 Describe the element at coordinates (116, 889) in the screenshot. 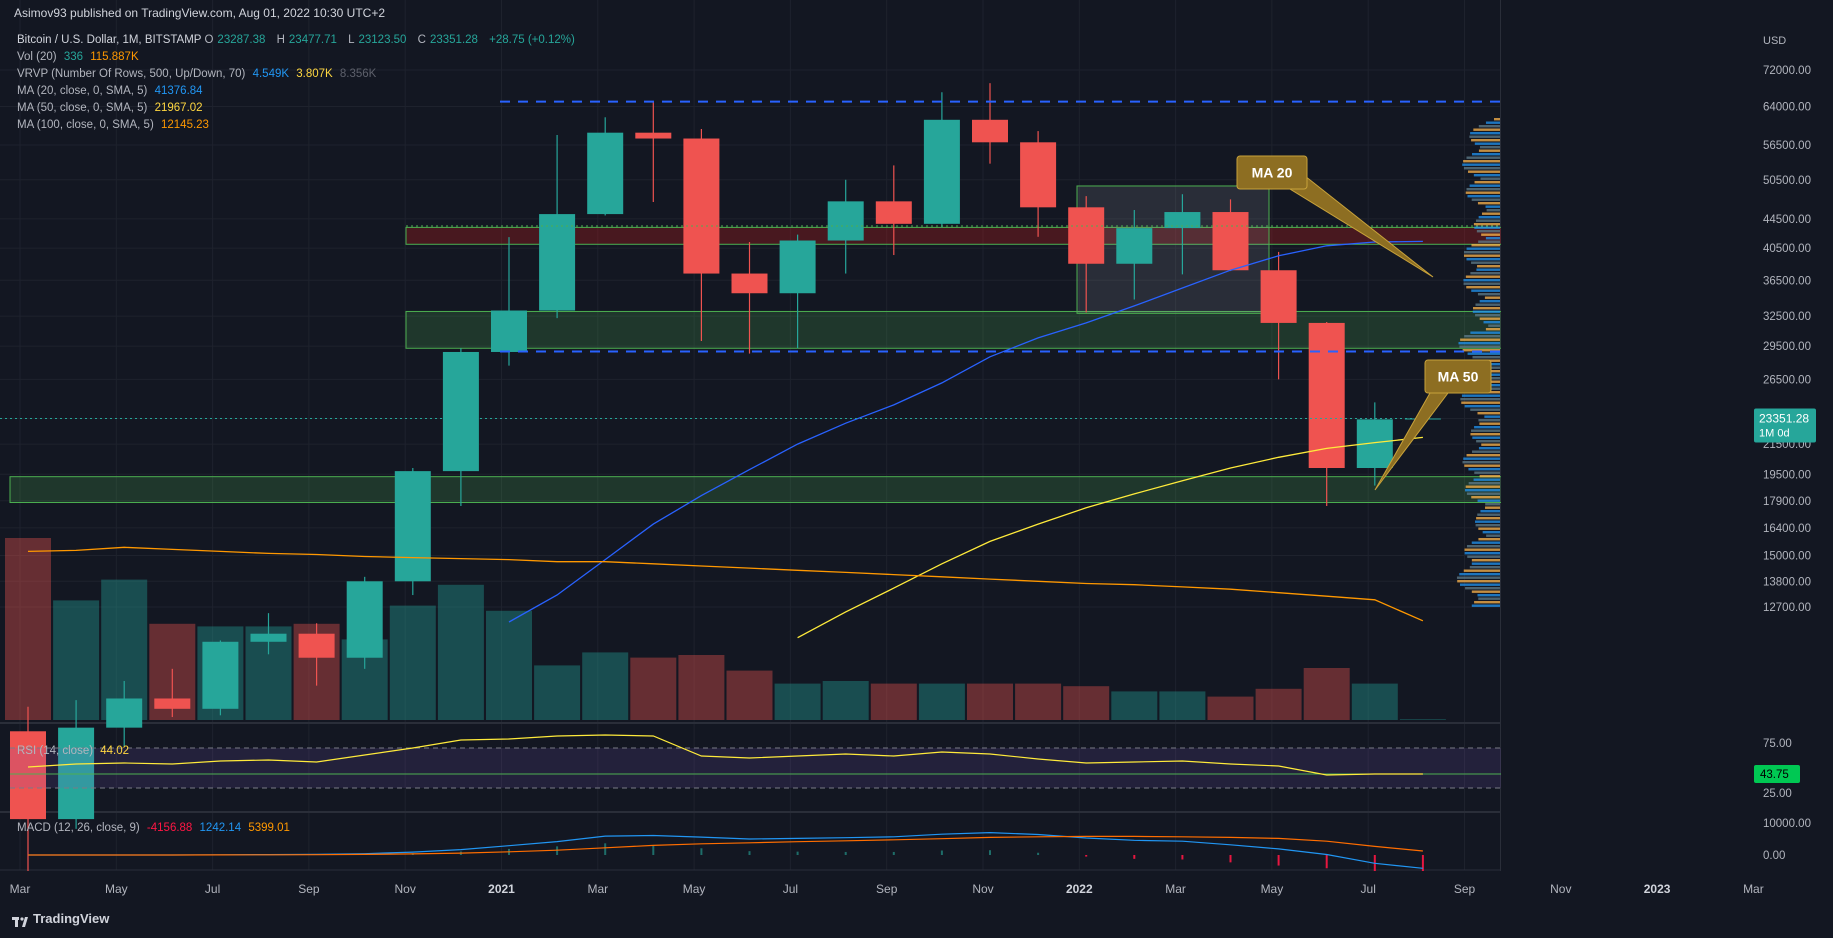

I see `time-axis-label: May` at that location.